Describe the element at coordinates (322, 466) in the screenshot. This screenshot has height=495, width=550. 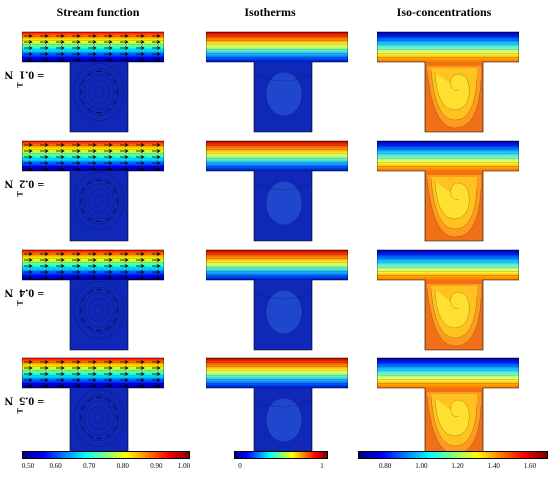
I see `colorbar-tick-label: 1` at that location.